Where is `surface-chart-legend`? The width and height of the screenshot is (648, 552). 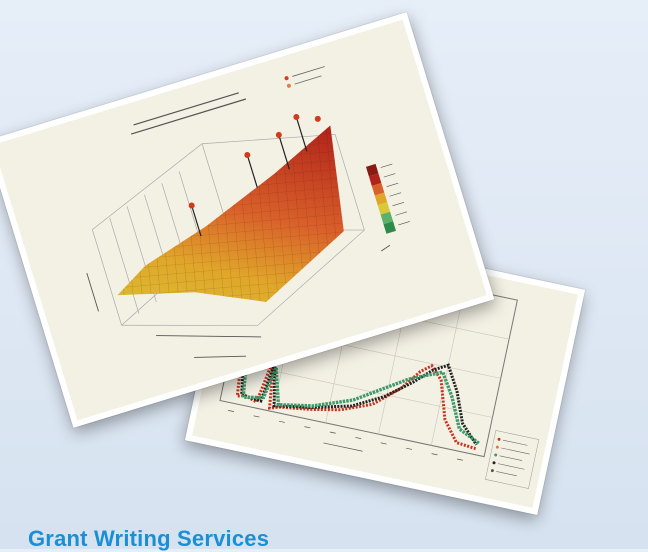 surface-chart-legend is located at coordinates (304, 77).